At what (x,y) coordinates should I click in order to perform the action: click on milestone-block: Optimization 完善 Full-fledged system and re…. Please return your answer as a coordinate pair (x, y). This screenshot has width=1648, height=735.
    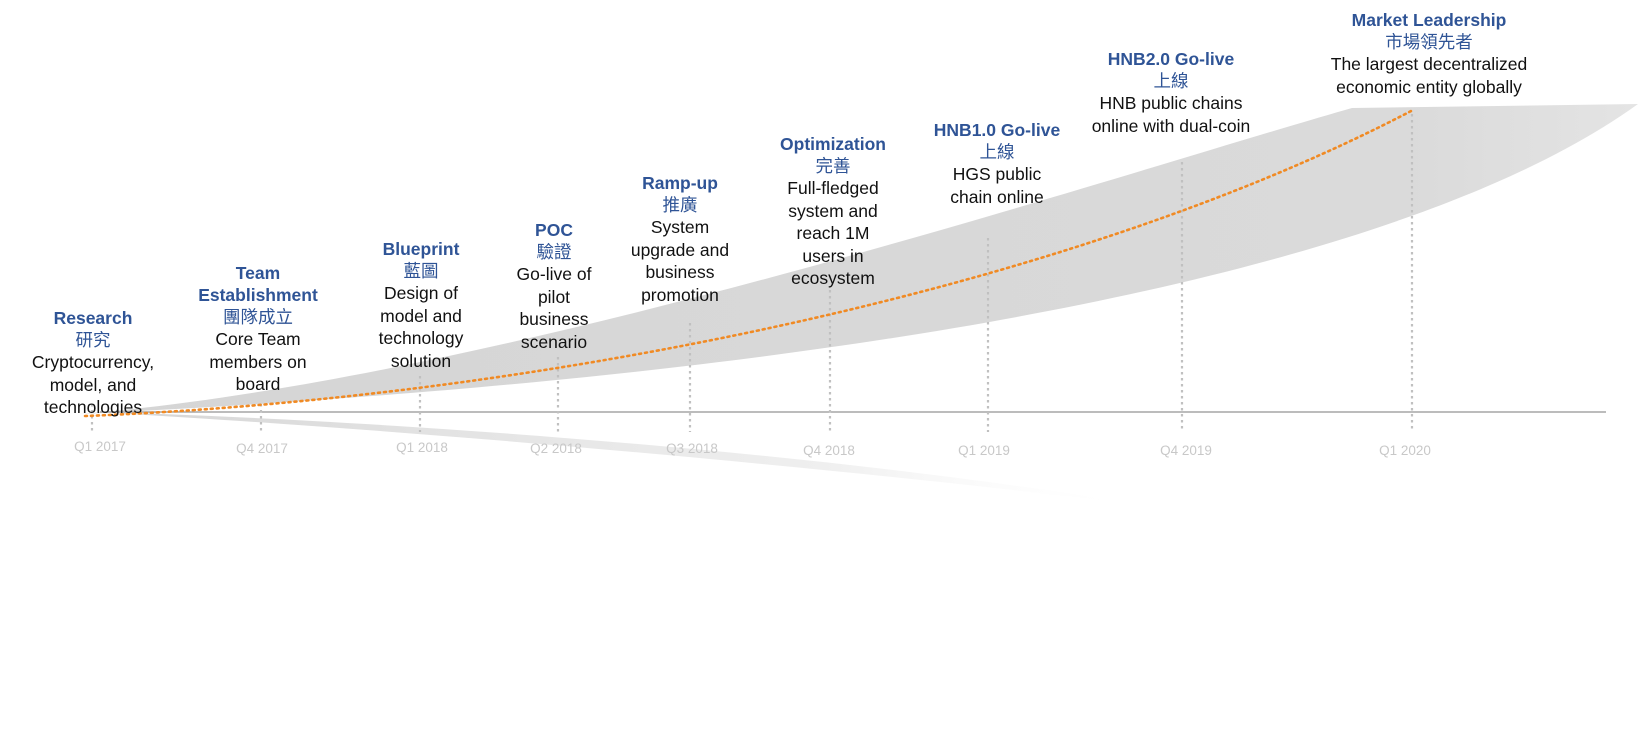
    Looking at the image, I should click on (833, 211).